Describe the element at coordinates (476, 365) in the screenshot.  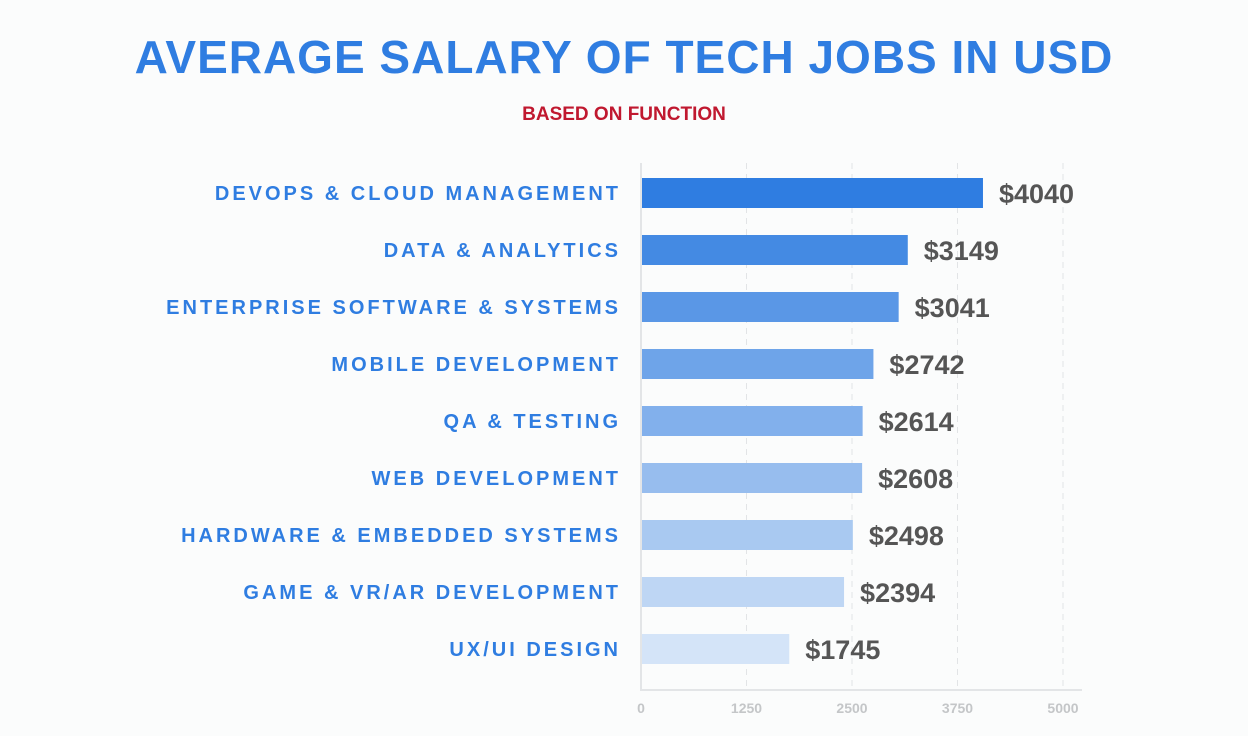
I see `category-label: MOBILE DEVELOPMENT` at that location.